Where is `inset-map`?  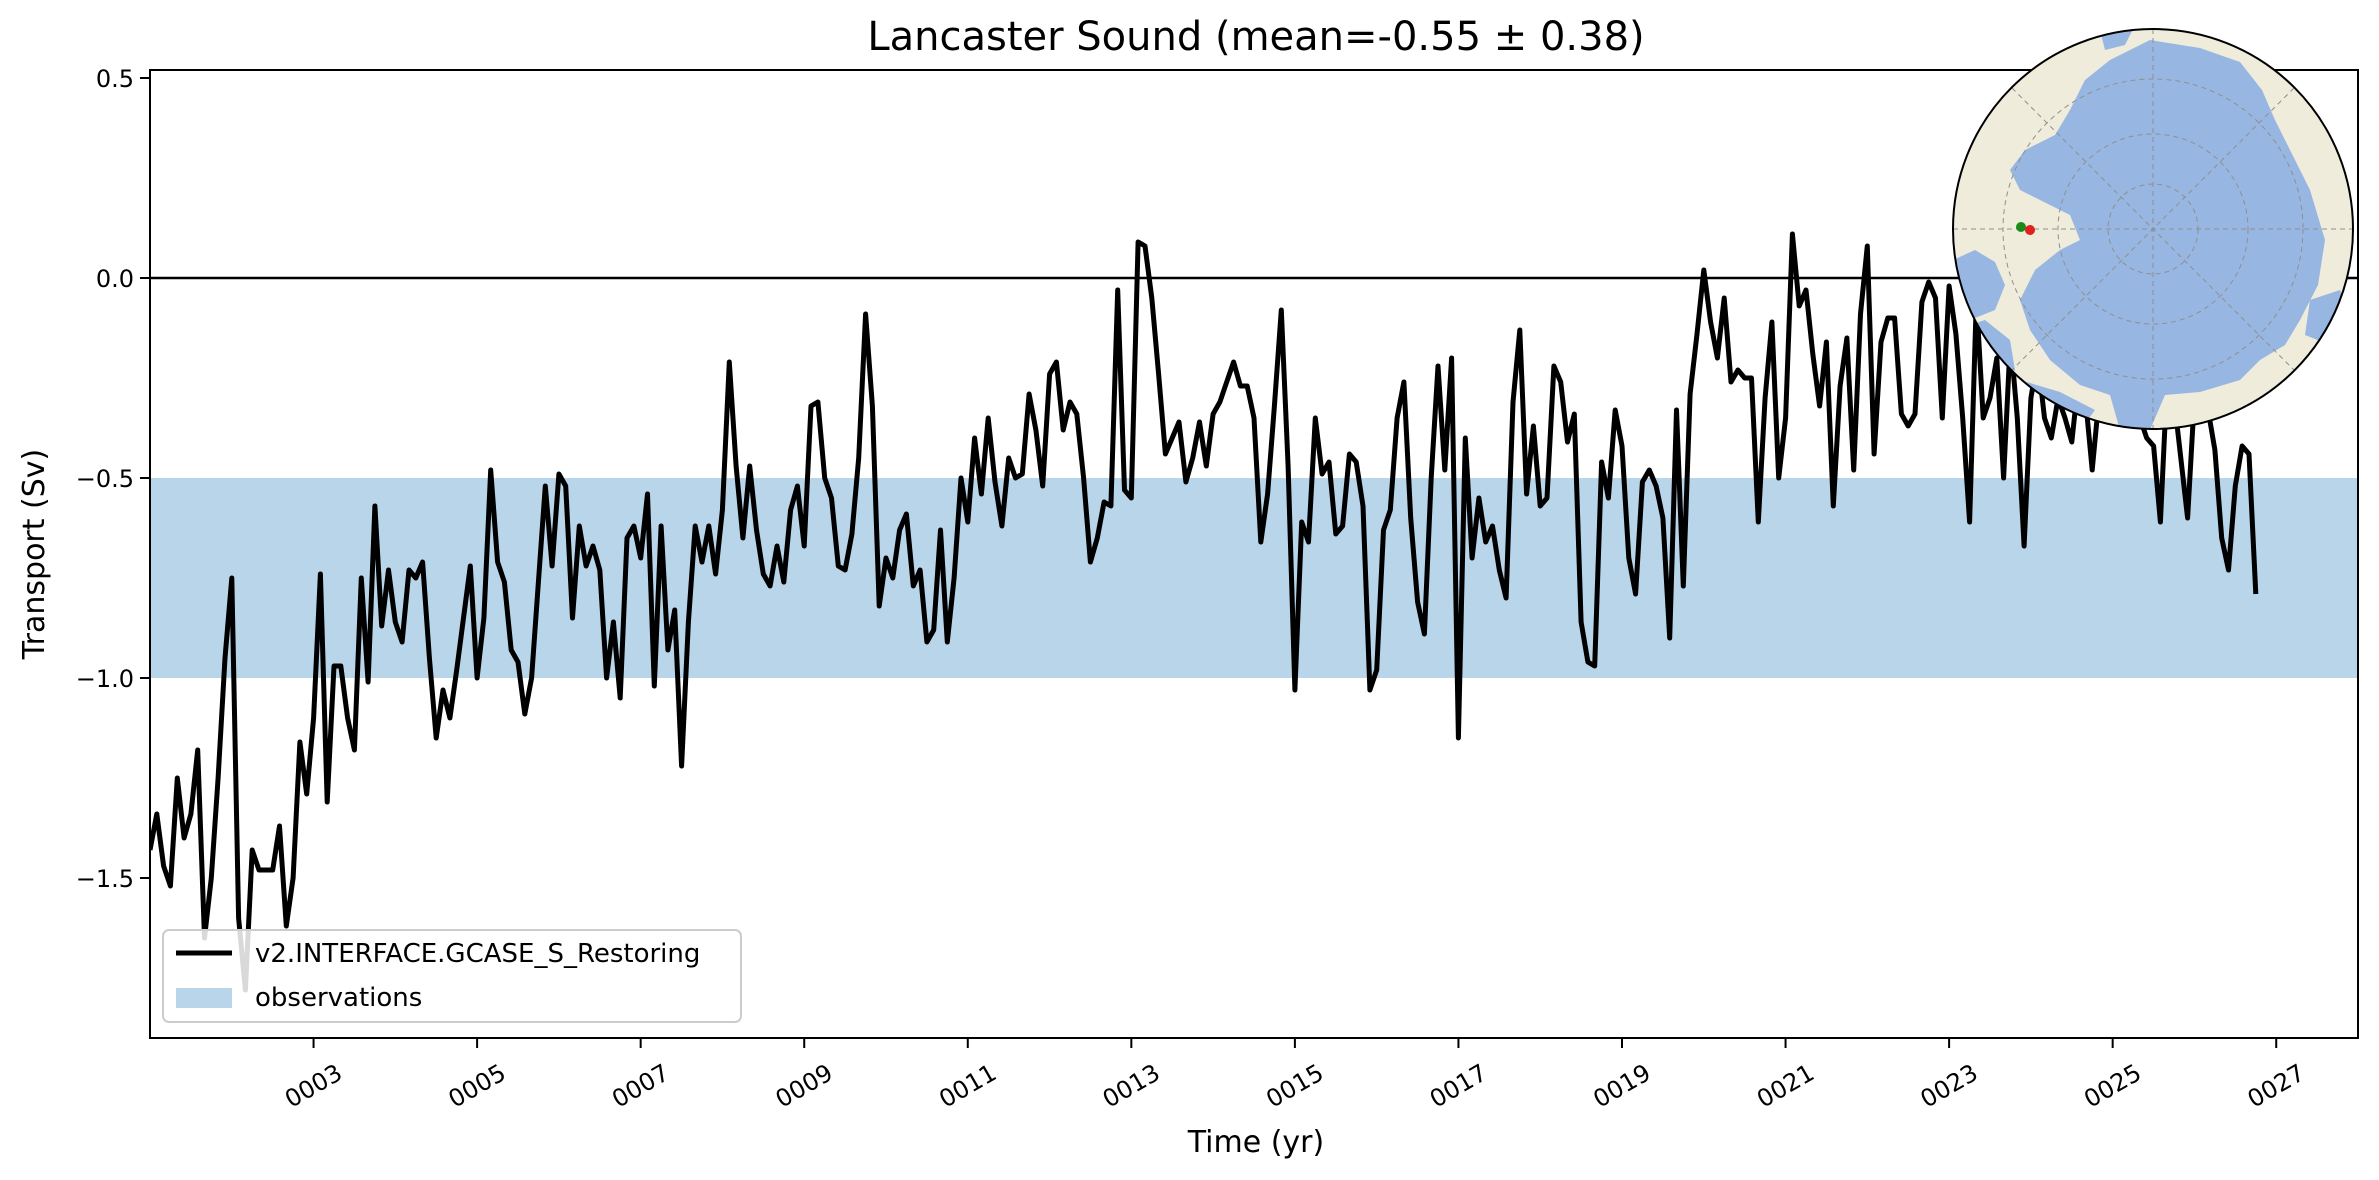 inset-map is located at coordinates (2153, 229).